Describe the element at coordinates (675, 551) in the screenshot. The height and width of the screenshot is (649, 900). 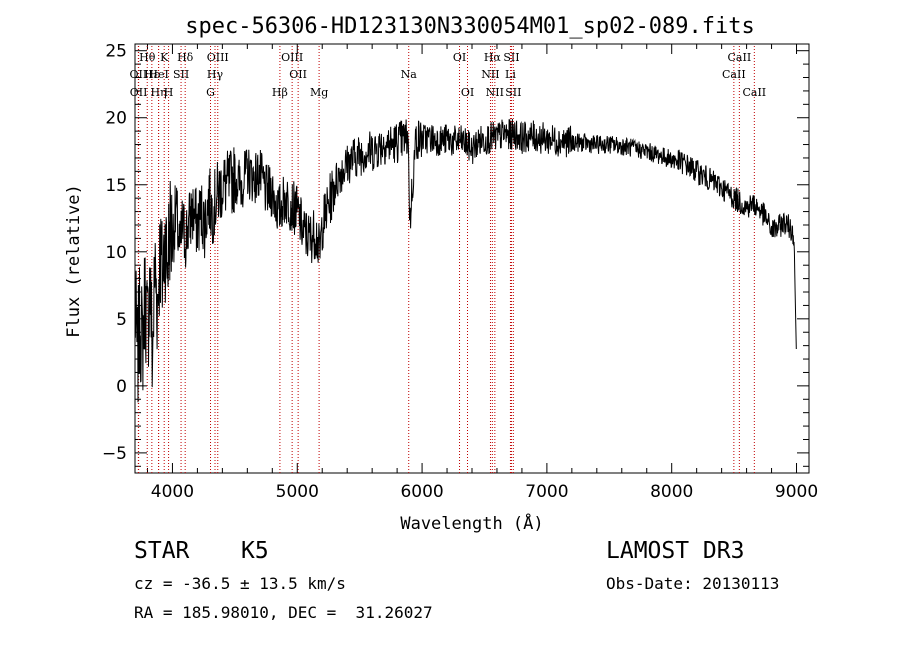
I see `survey-name: LAMOST DR3` at that location.